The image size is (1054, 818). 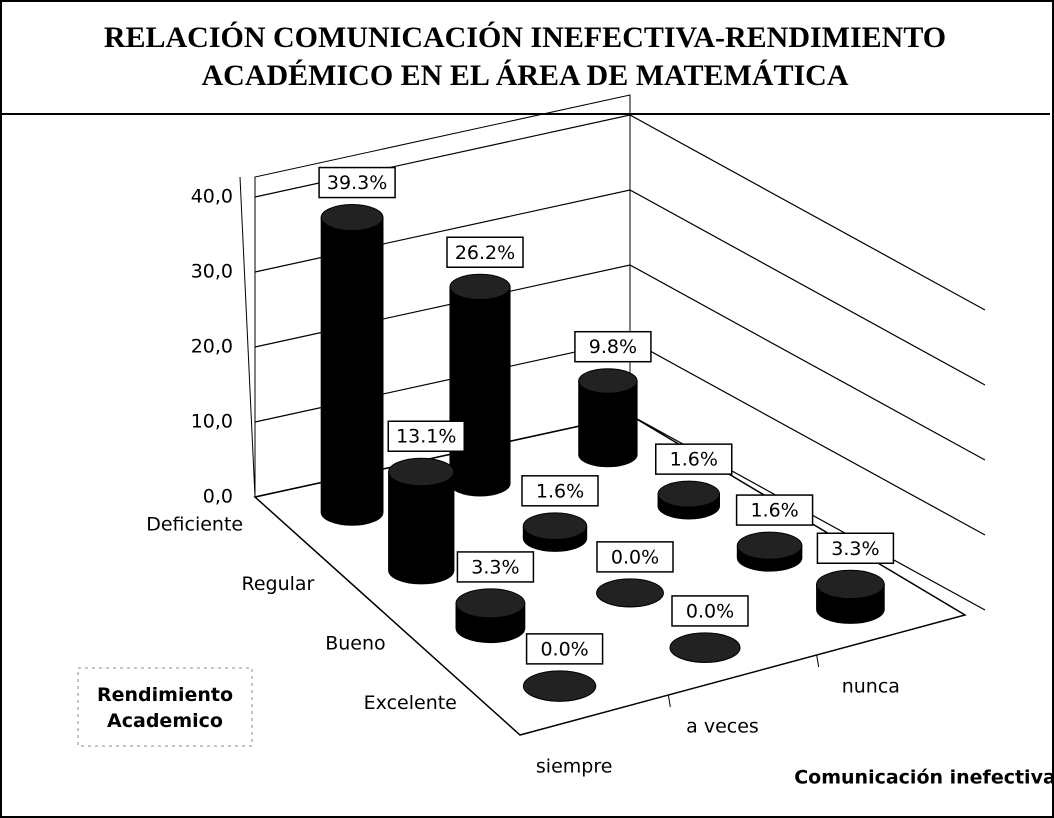 What do you see at coordinates (165, 721) in the screenshot?
I see `x-axis-title-line: Academico` at bounding box center [165, 721].